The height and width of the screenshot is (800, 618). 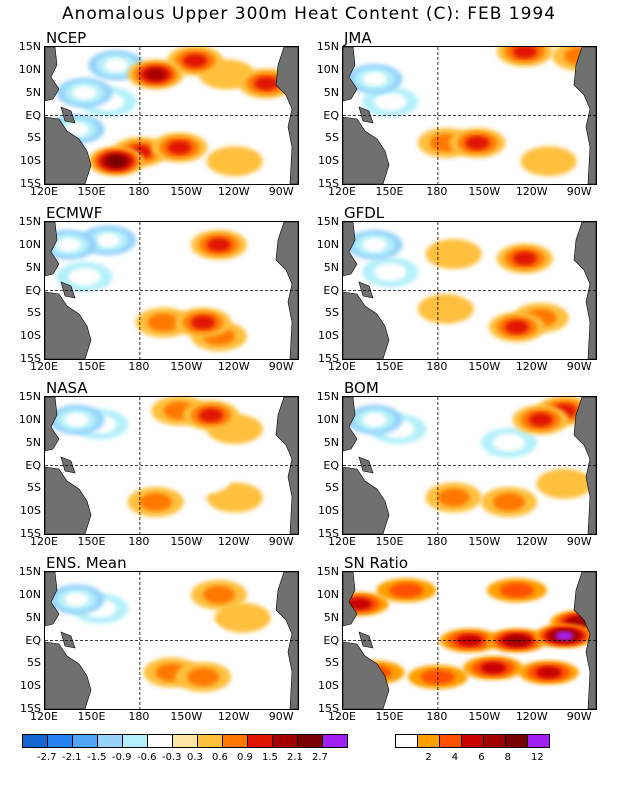 I want to click on colorbar-label: -0.9, so click(x=122, y=757).